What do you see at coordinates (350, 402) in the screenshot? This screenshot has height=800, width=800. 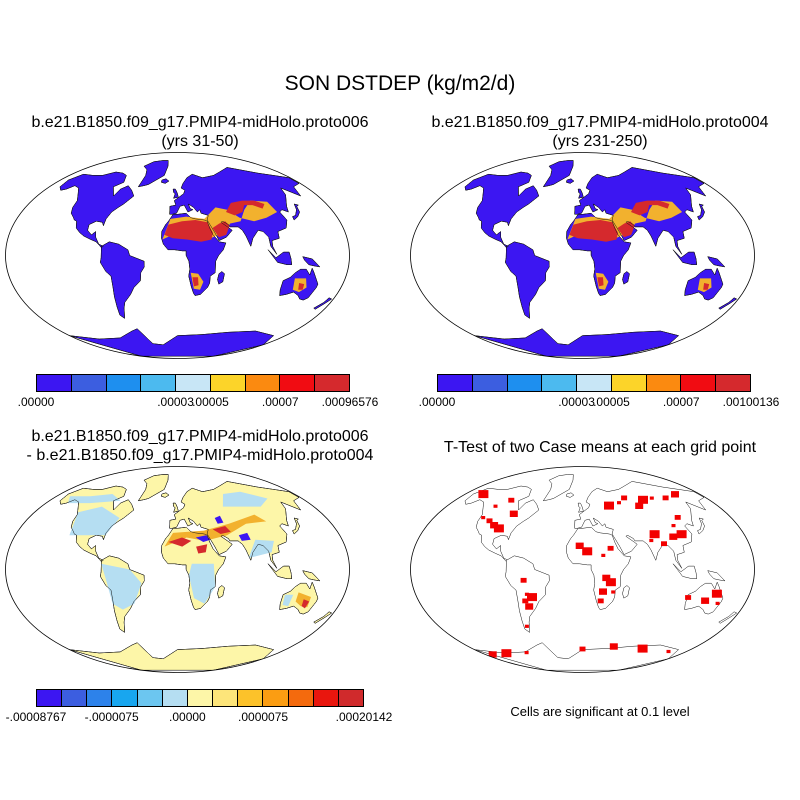 I see `colorbar-tick-label: .00096576` at bounding box center [350, 402].